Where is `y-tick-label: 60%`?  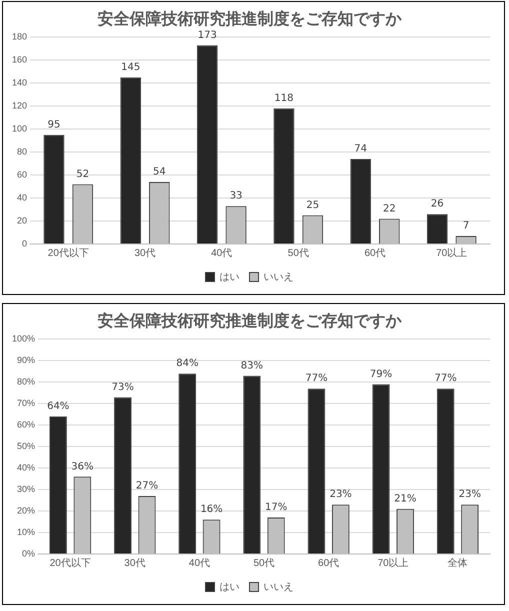
y-tick-label: 60% is located at coordinates (26, 425).